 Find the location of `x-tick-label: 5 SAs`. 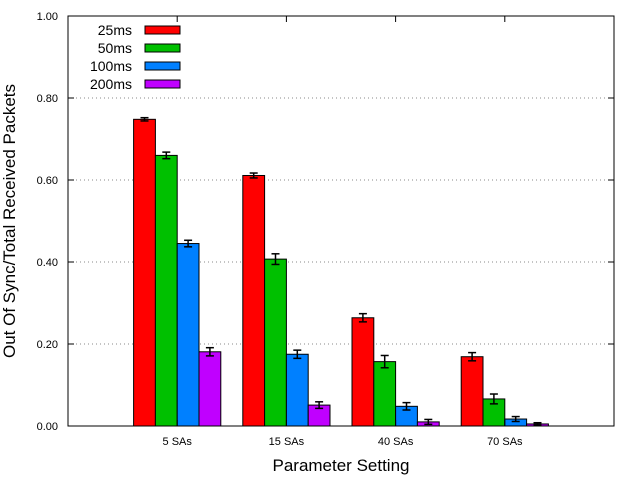

x-tick-label: 5 SAs is located at coordinates (178, 442).